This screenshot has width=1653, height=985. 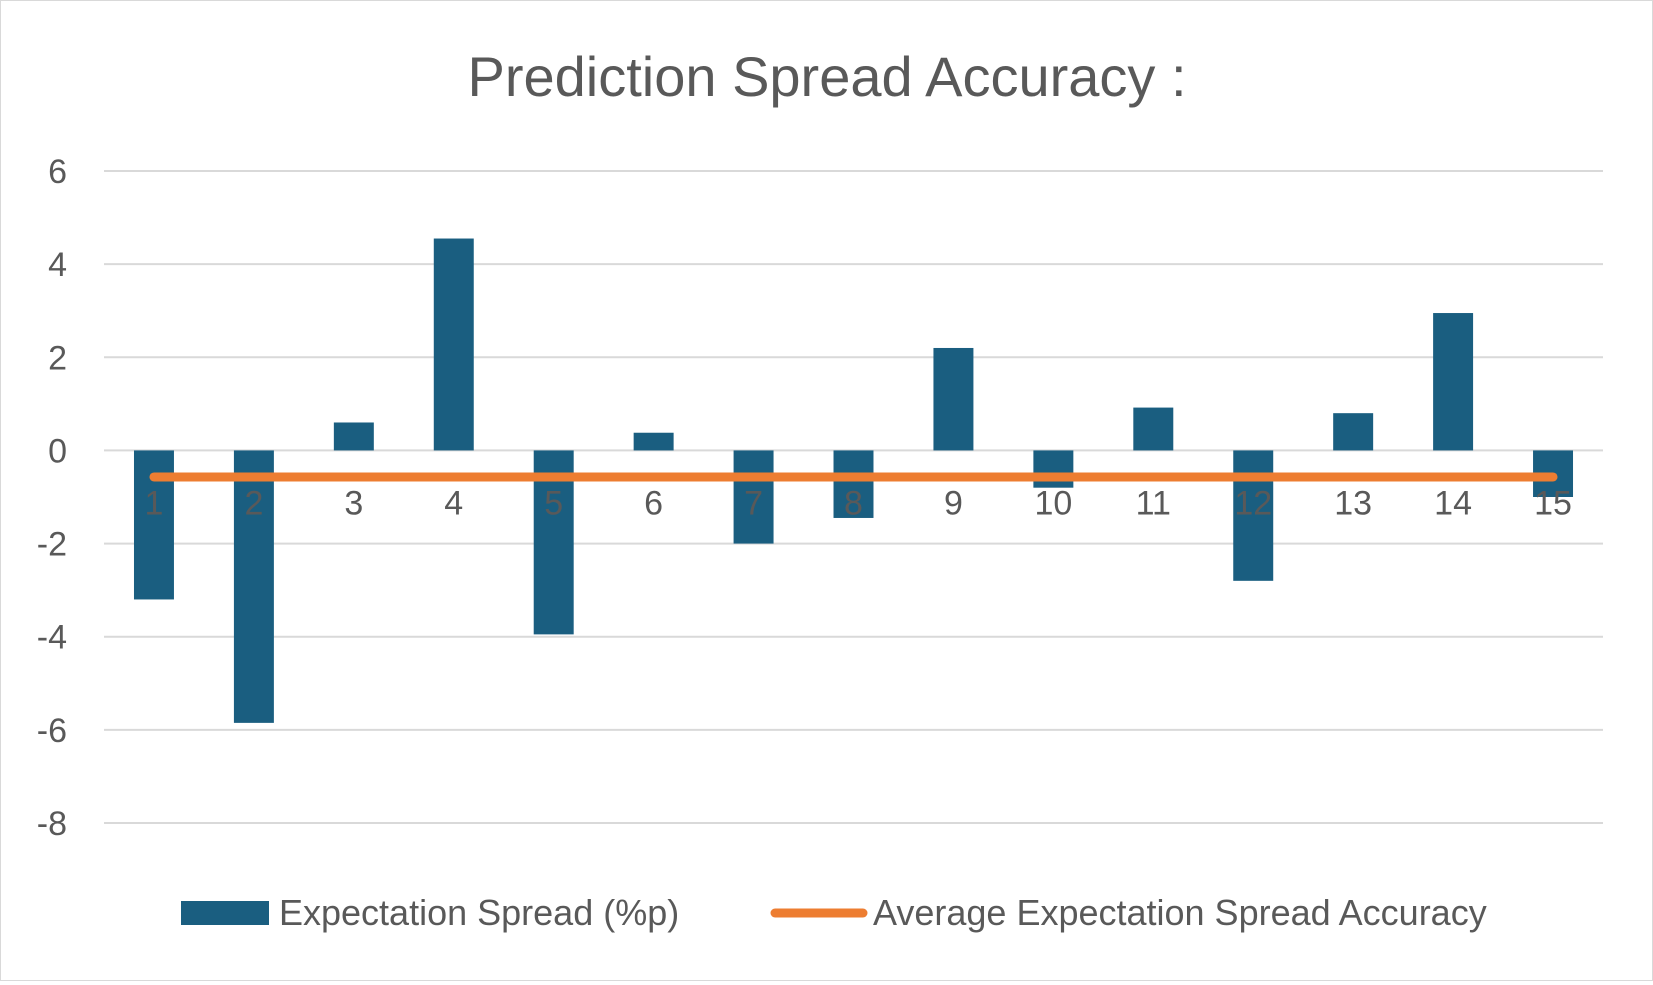 I want to click on x-axis-tick-labels: 1 2 3 4 5 6 7 8 9 10 11 12 13 14 15, so click(x=858, y=503).